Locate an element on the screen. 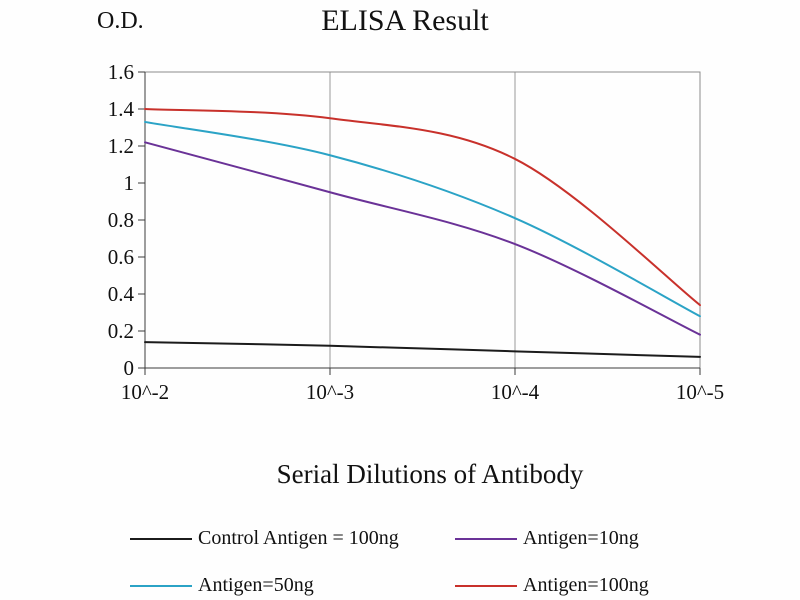 The width and height of the screenshot is (800, 600). x-tick-label: 10^-5 is located at coordinates (700, 392).